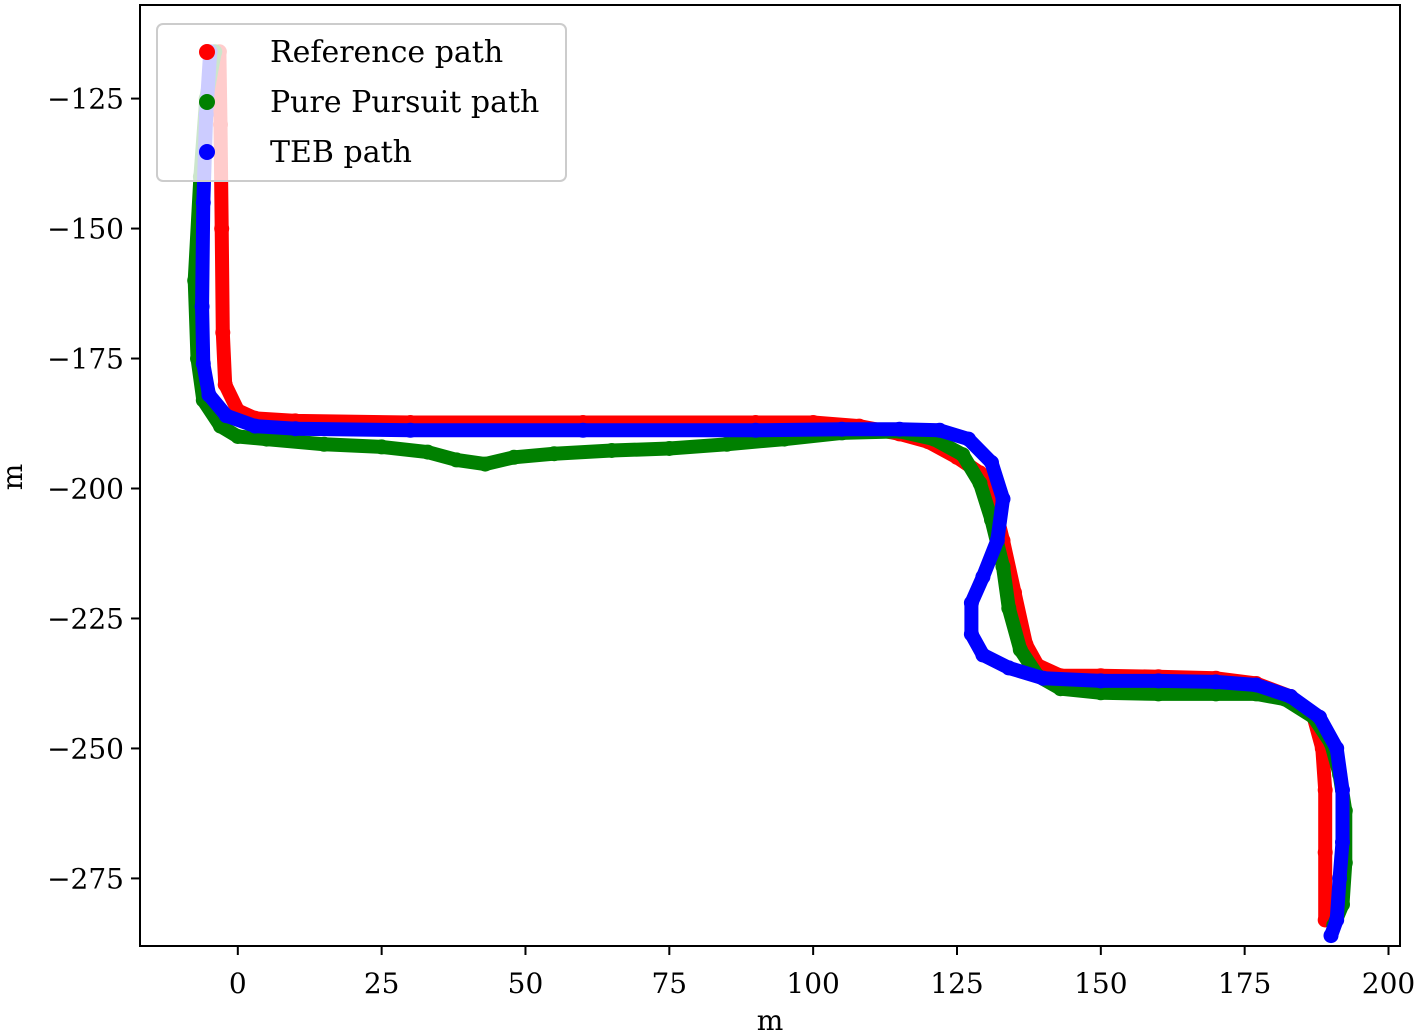  I want to click on legend-entries: Reference path Pure Pursuit path TEB path, so click(369, 102).